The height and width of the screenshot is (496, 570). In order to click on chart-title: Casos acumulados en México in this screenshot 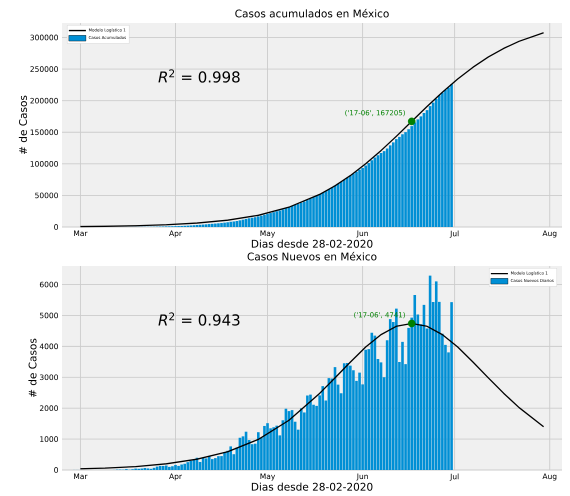, I will do `click(312, 13)`.